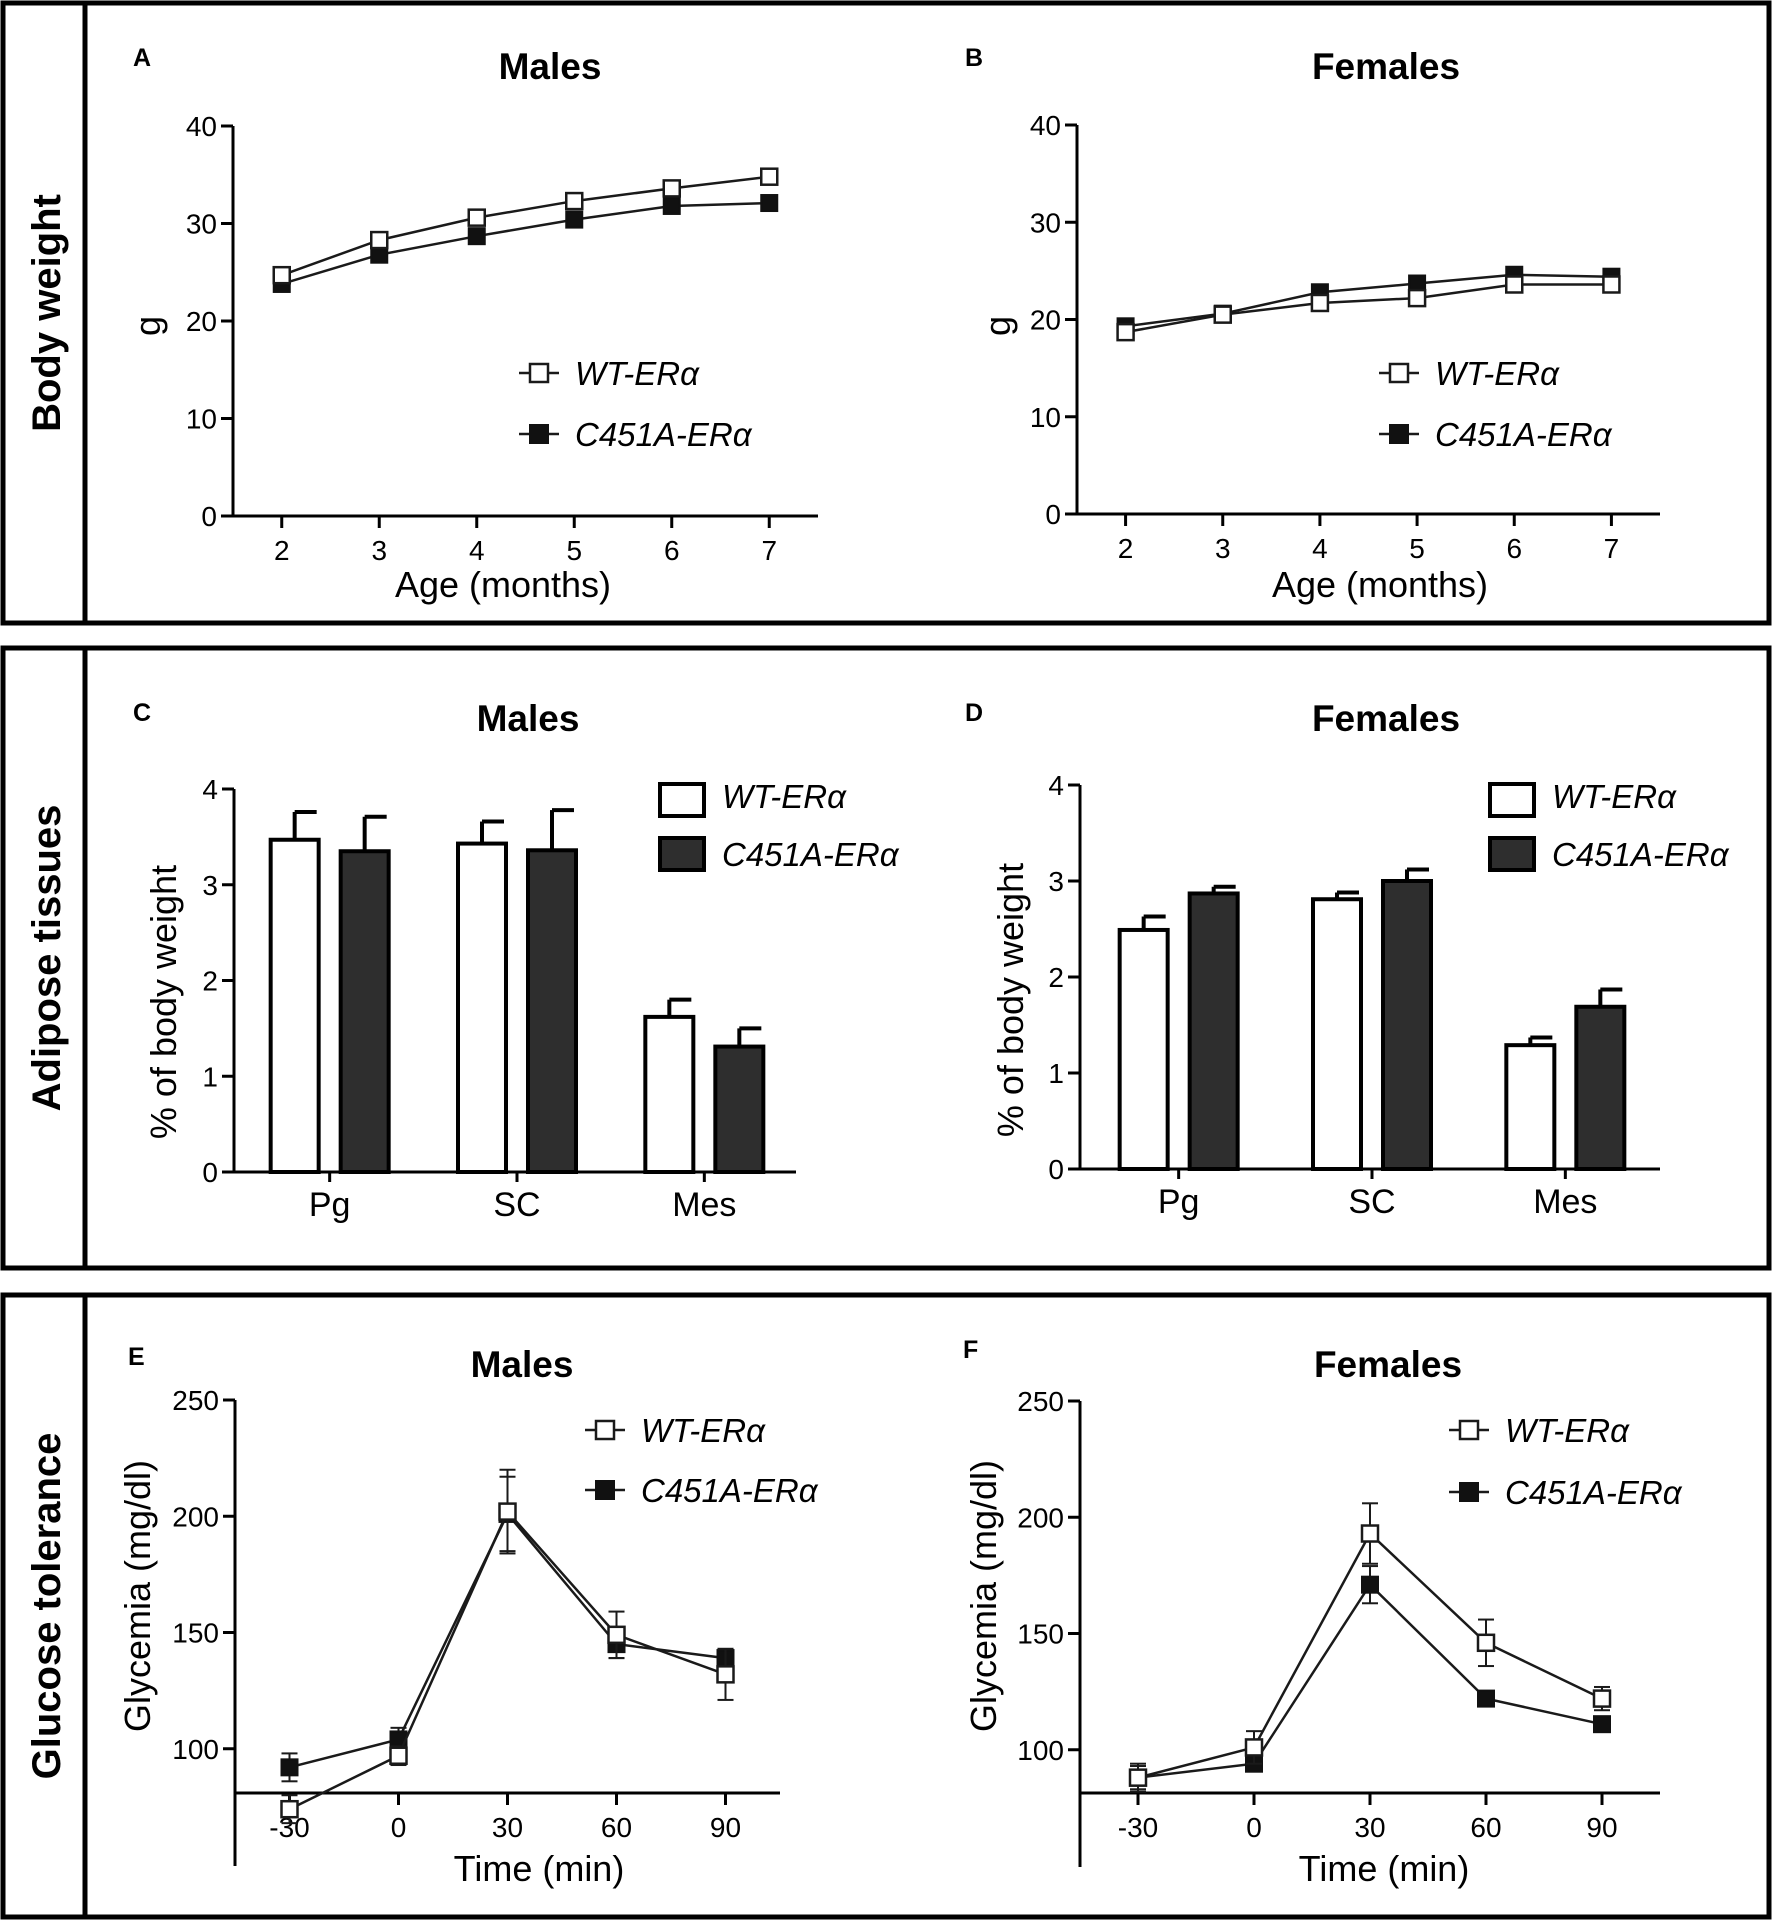 The width and height of the screenshot is (1772, 1920). I want to click on x-category-label: Mes, so click(1565, 1202).